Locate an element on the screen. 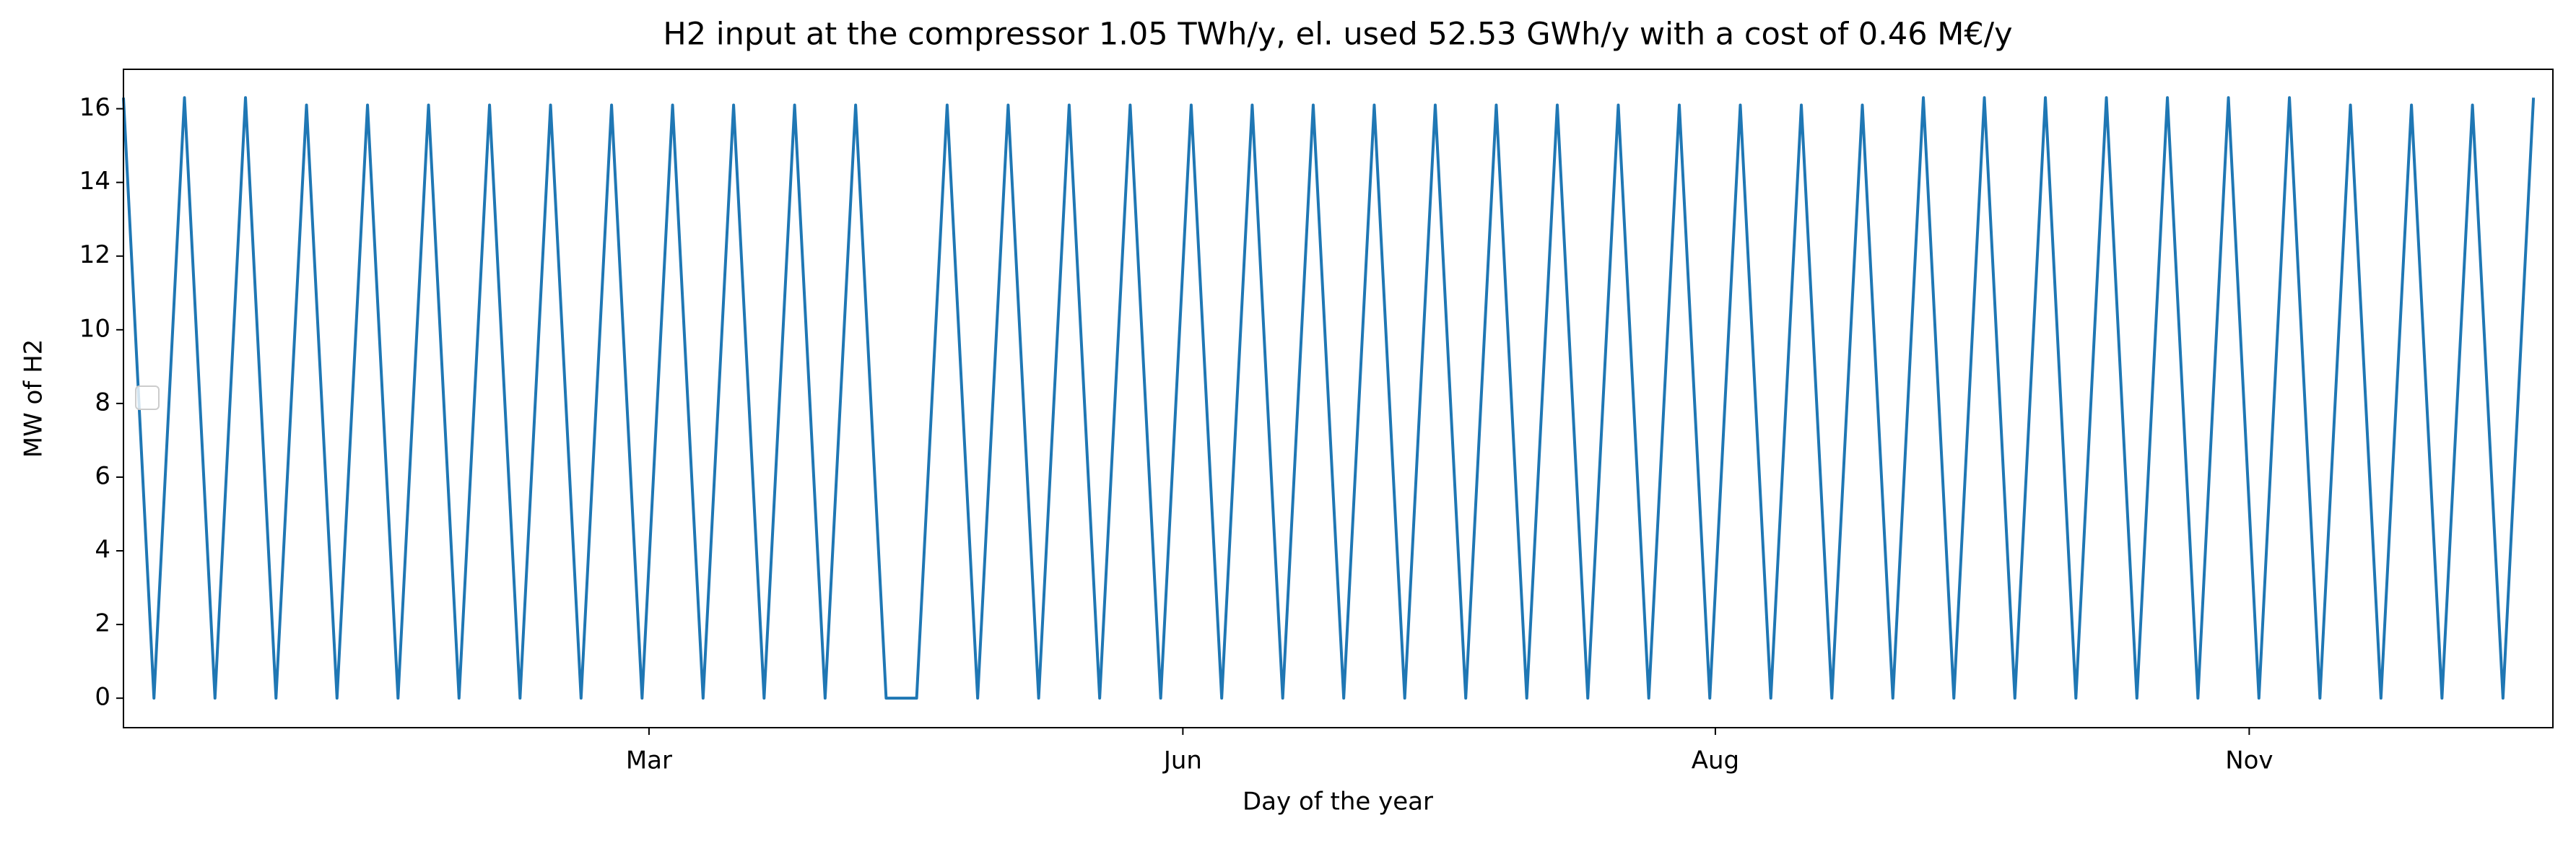 This screenshot has width=2576, height=841. y-tick-label: 6 is located at coordinates (102, 475).